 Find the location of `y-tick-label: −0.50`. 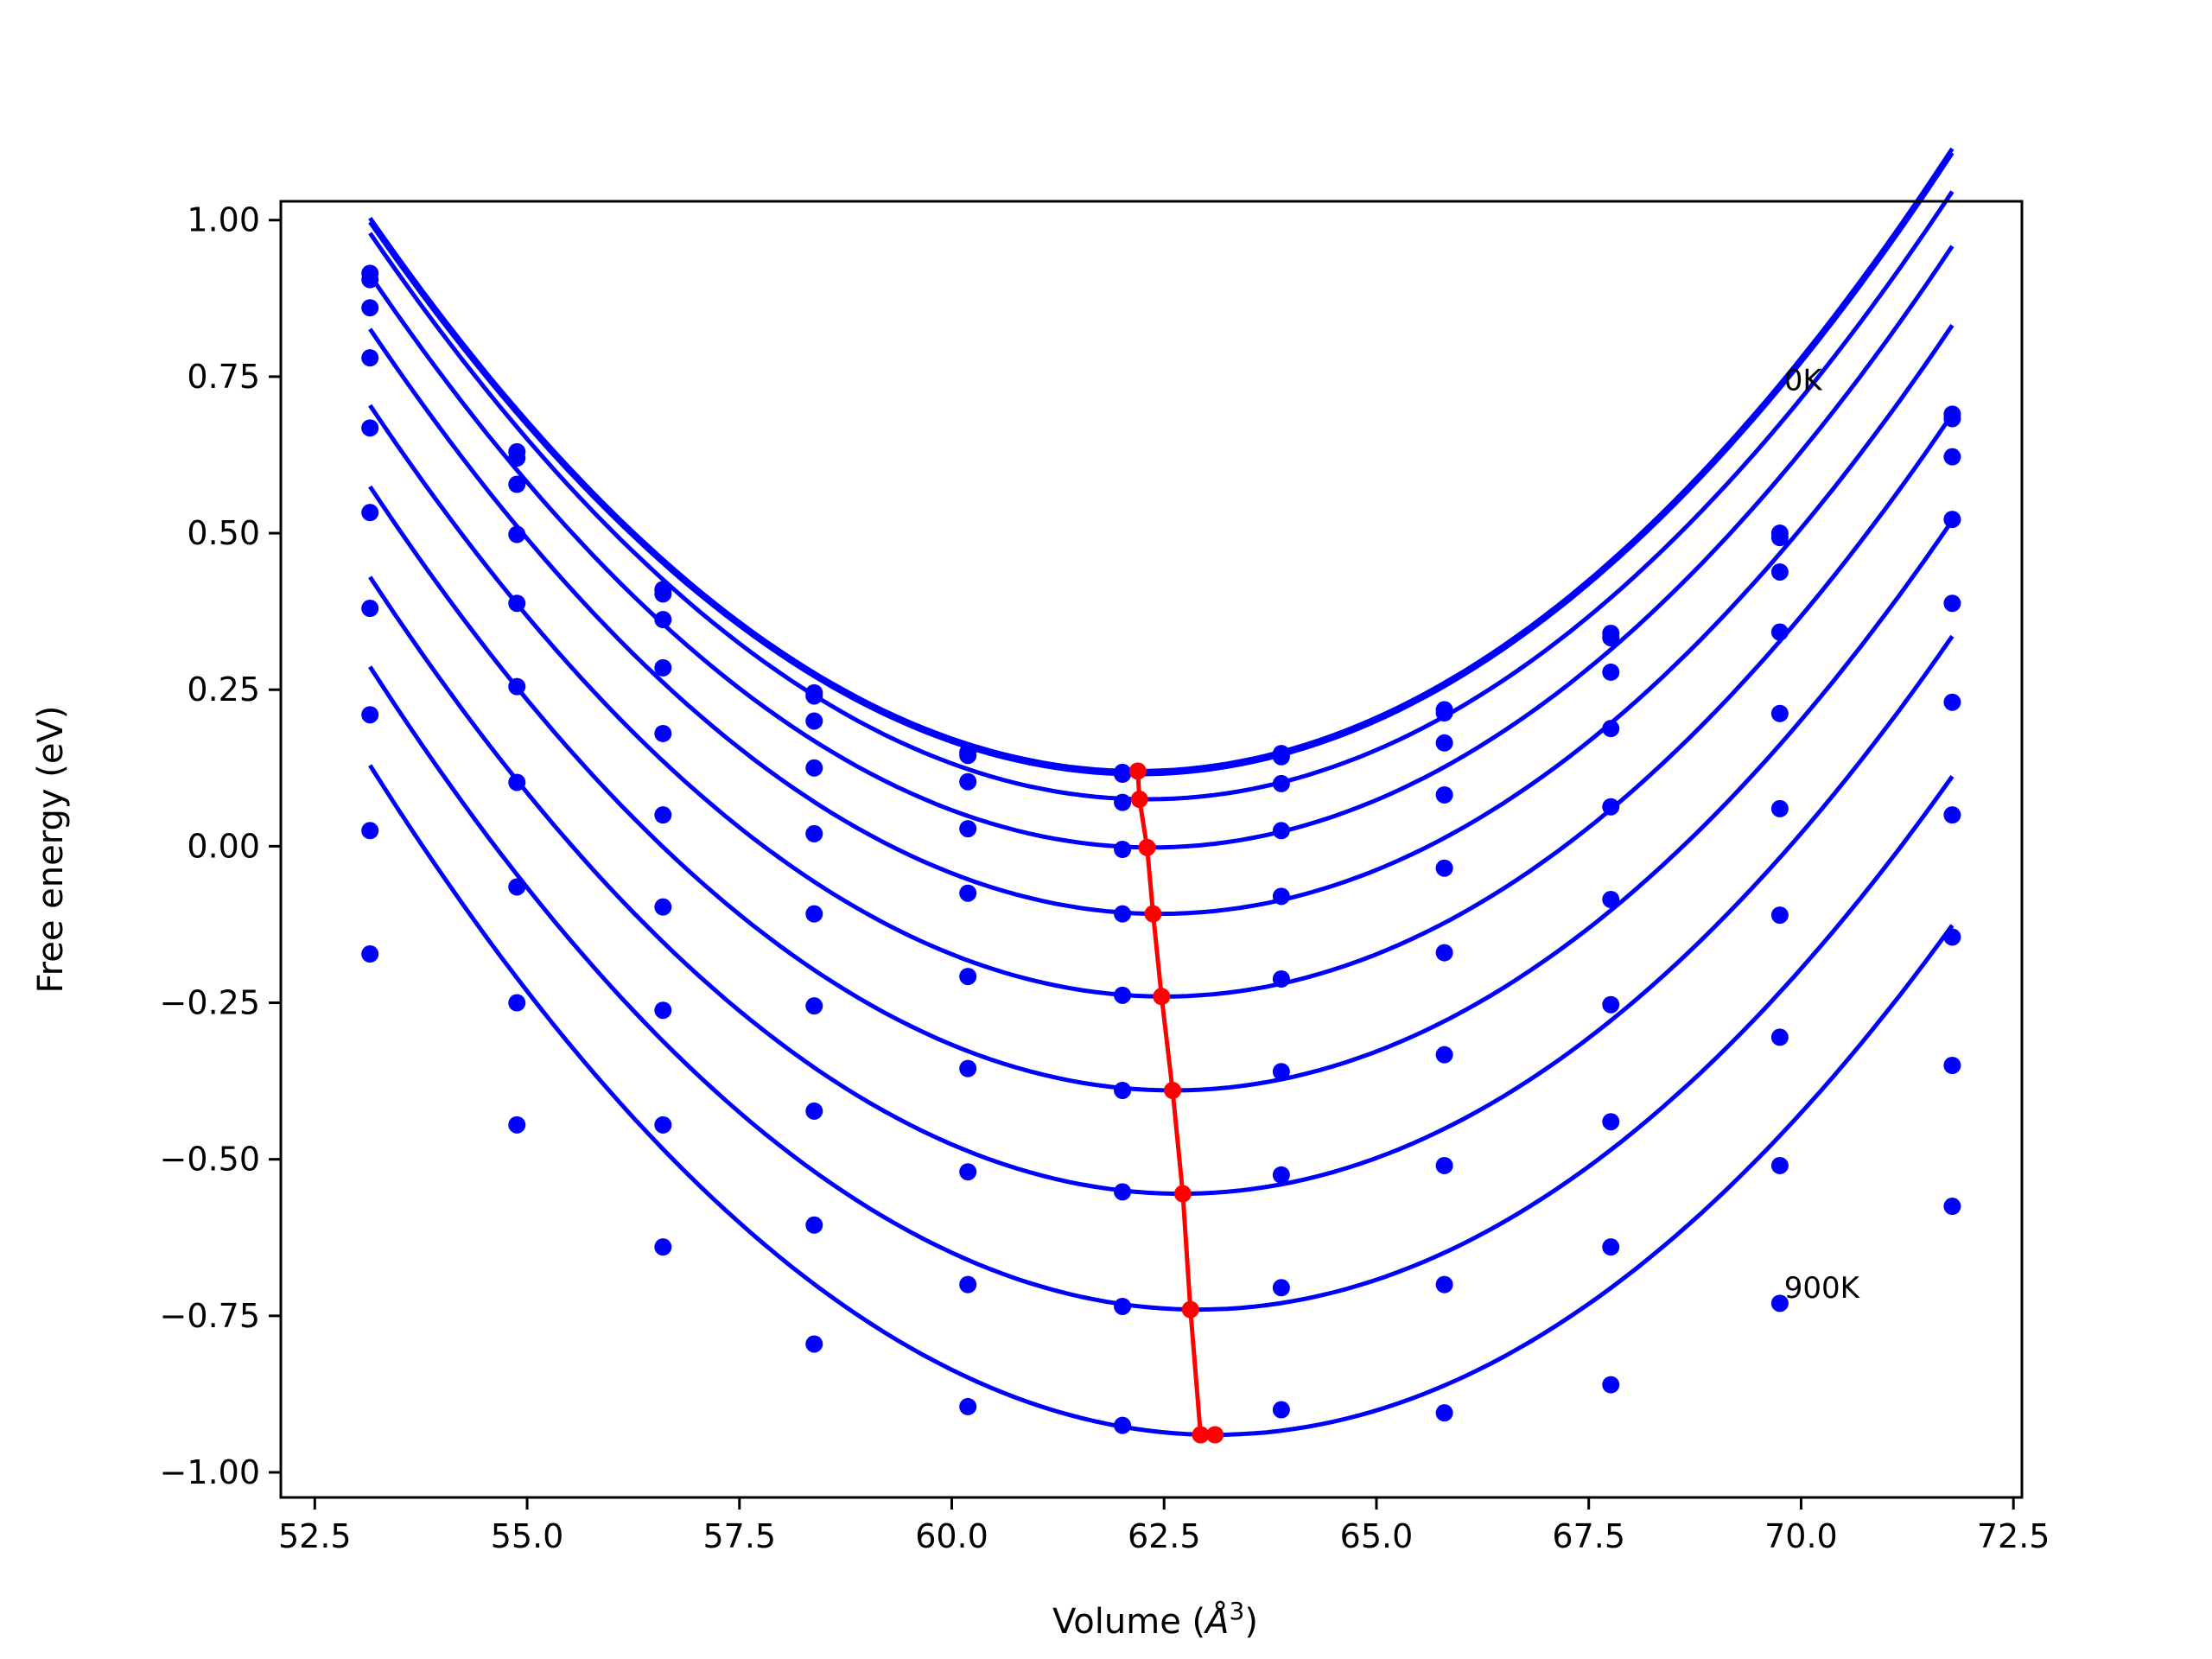

y-tick-label: −0.50 is located at coordinates (210, 1160).